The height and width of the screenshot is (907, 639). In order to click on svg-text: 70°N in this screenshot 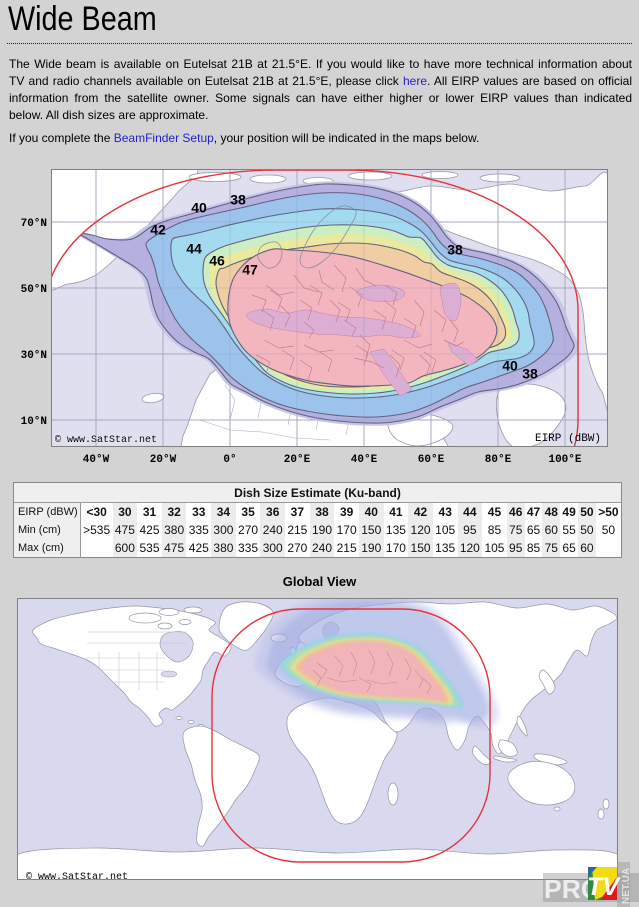, I will do `click(34, 224)`.